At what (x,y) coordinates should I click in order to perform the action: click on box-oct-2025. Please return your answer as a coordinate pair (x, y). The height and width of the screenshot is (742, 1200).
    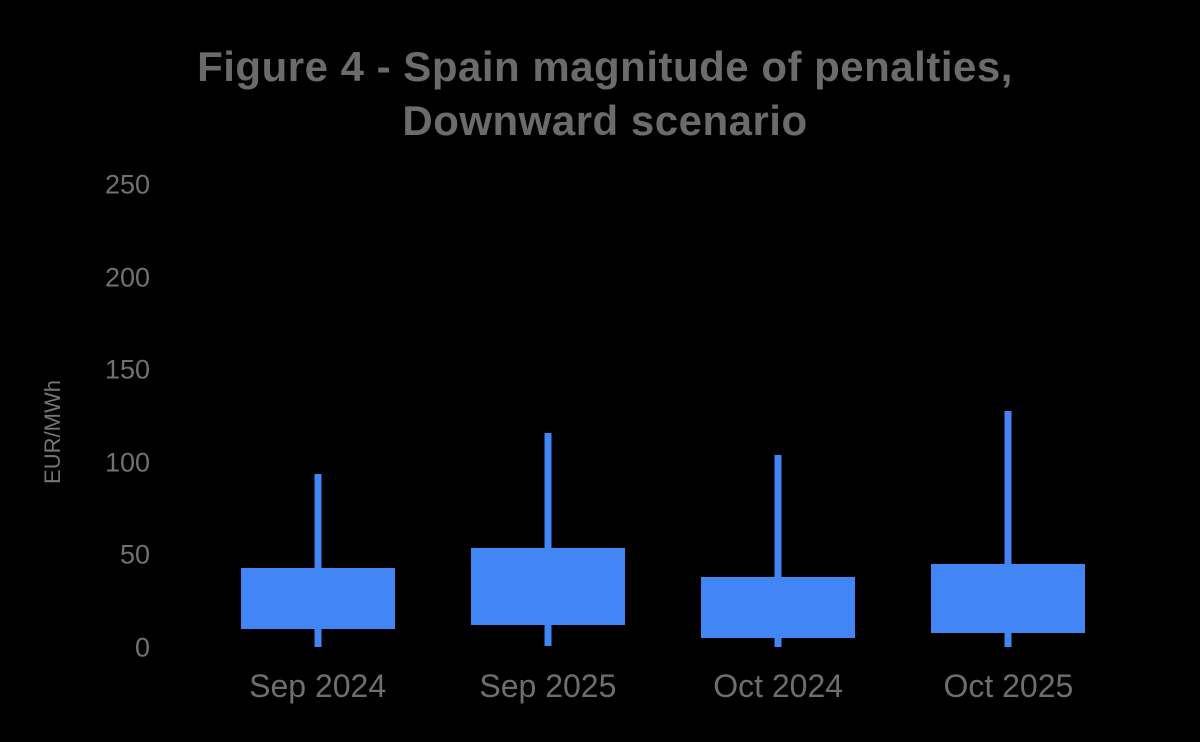
    Looking at the image, I should click on (1008, 598).